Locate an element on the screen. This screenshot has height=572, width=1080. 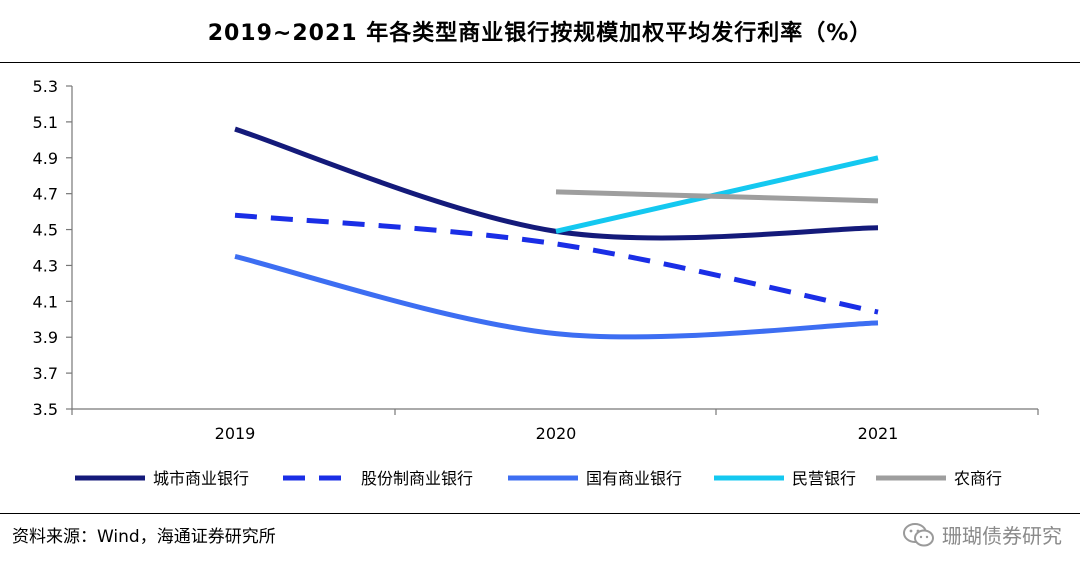
x-tick-label-2: 2021 is located at coordinates (878, 433).